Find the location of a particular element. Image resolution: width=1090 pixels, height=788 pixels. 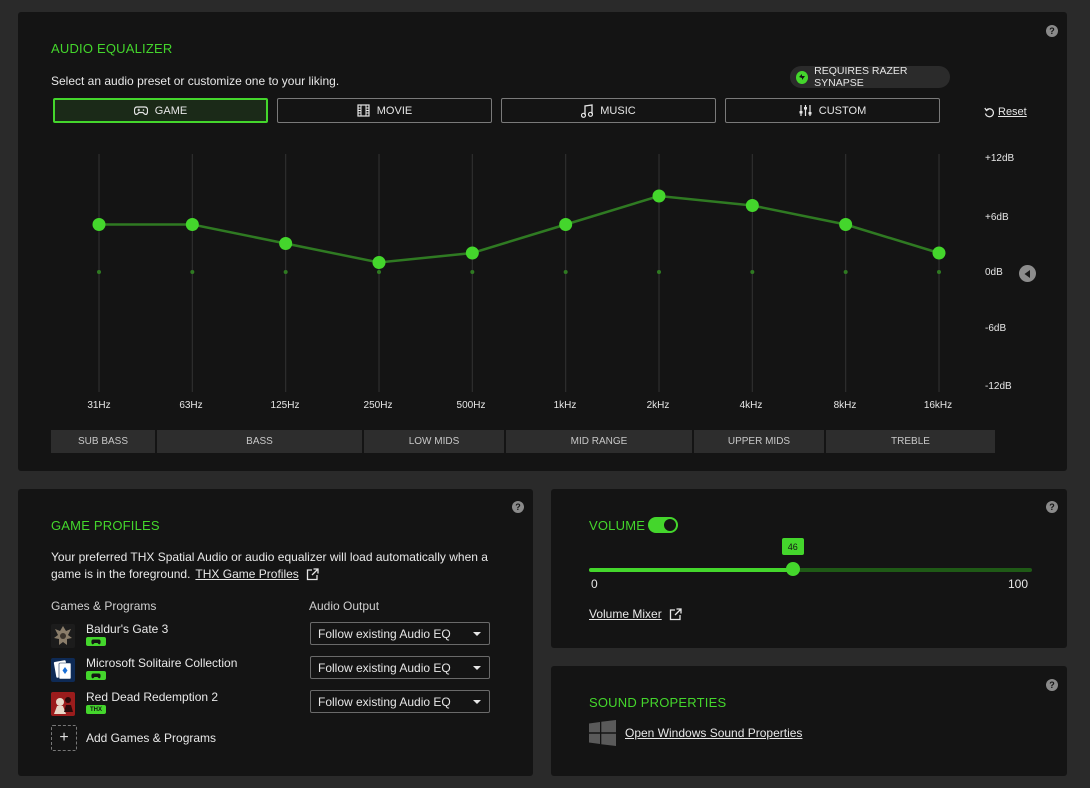

solitaire-icon is located at coordinates (63, 670).